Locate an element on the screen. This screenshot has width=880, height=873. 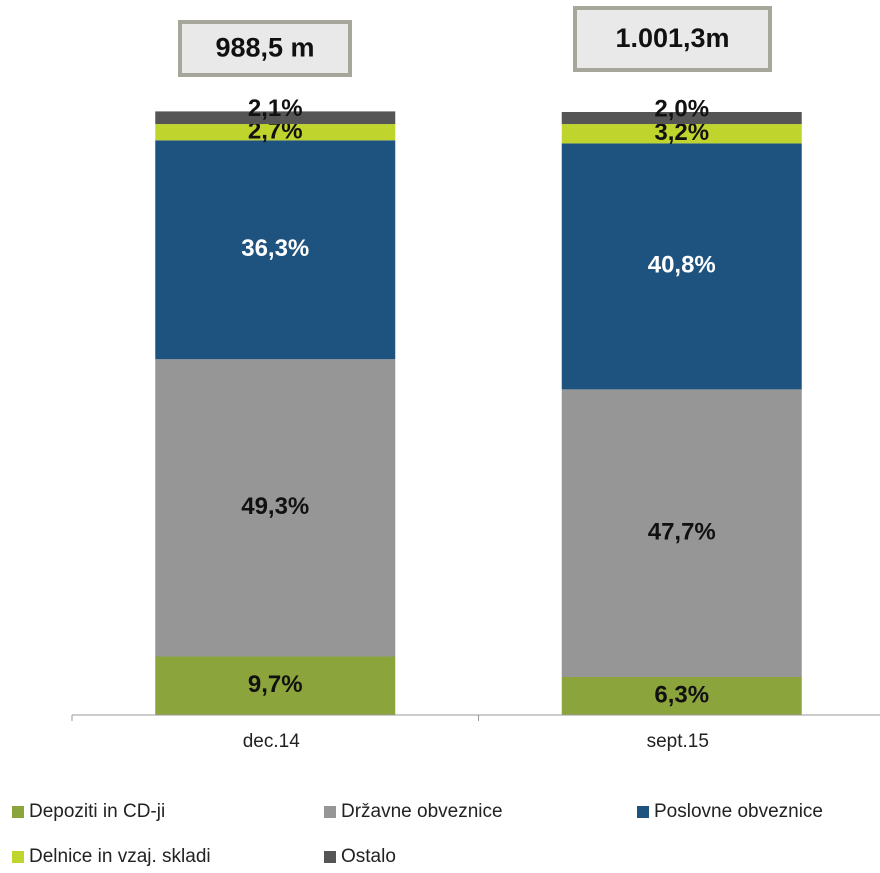
data-label: 2,1% is located at coordinates (275, 108).